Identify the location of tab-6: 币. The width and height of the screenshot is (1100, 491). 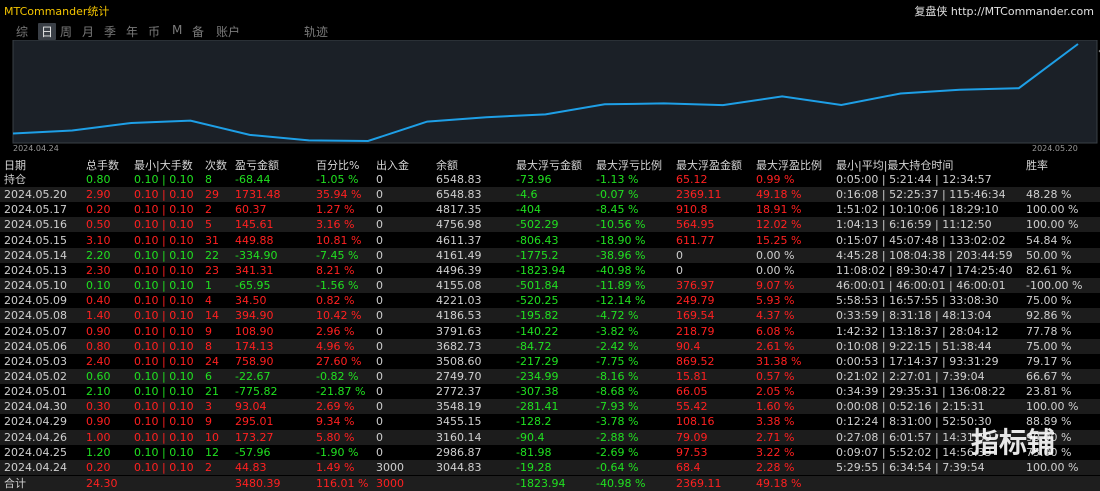
(154, 32).